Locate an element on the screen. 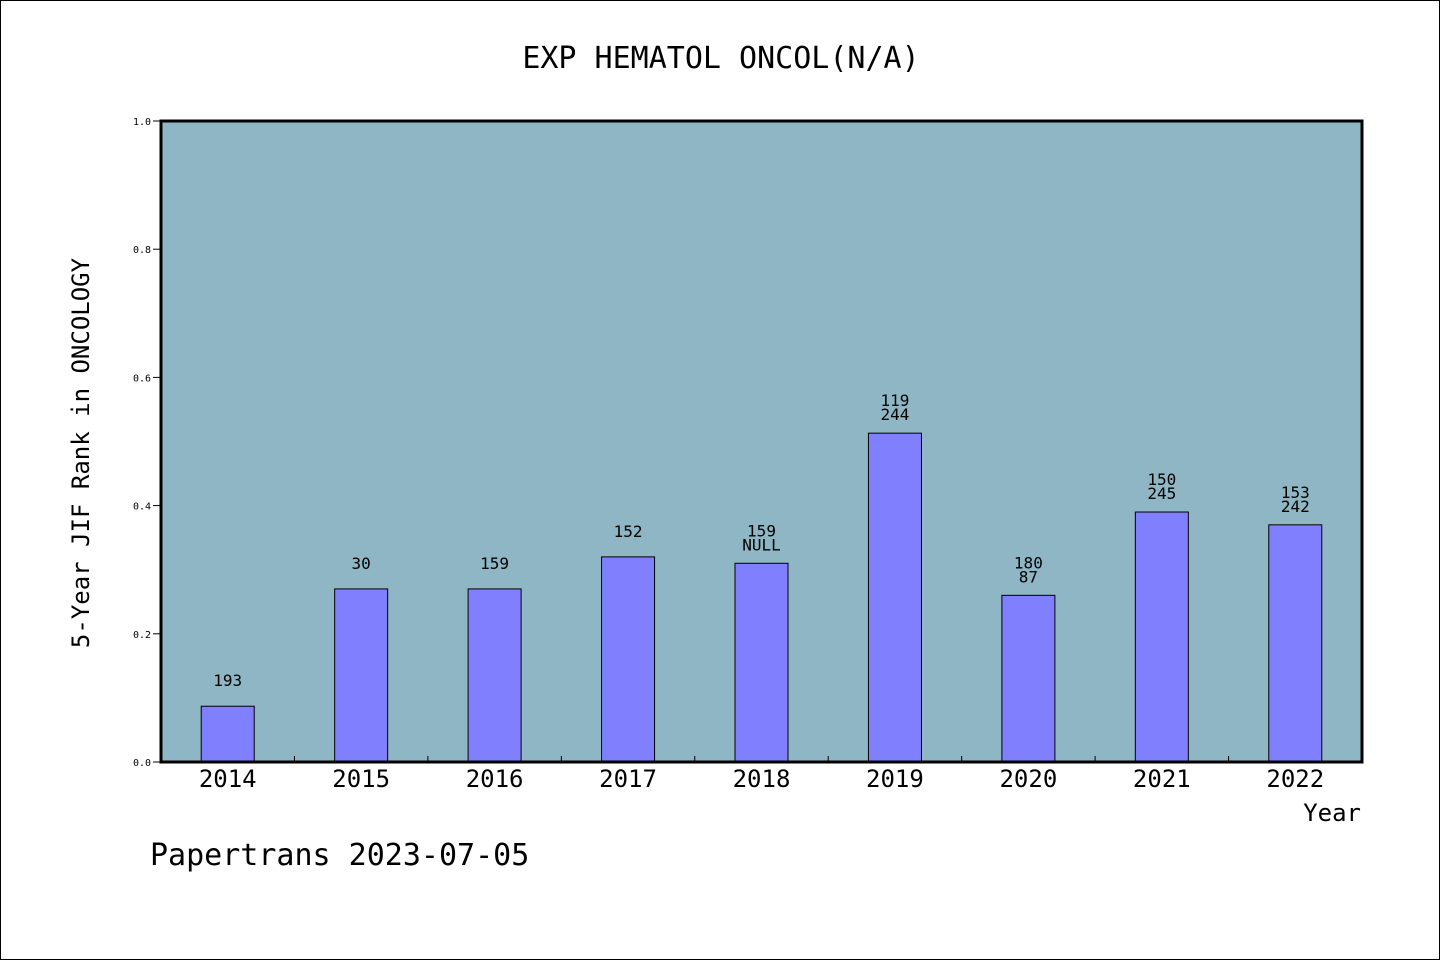 This screenshot has width=1440, height=964. y-tick-label: 0.2 is located at coordinates (142, 635).